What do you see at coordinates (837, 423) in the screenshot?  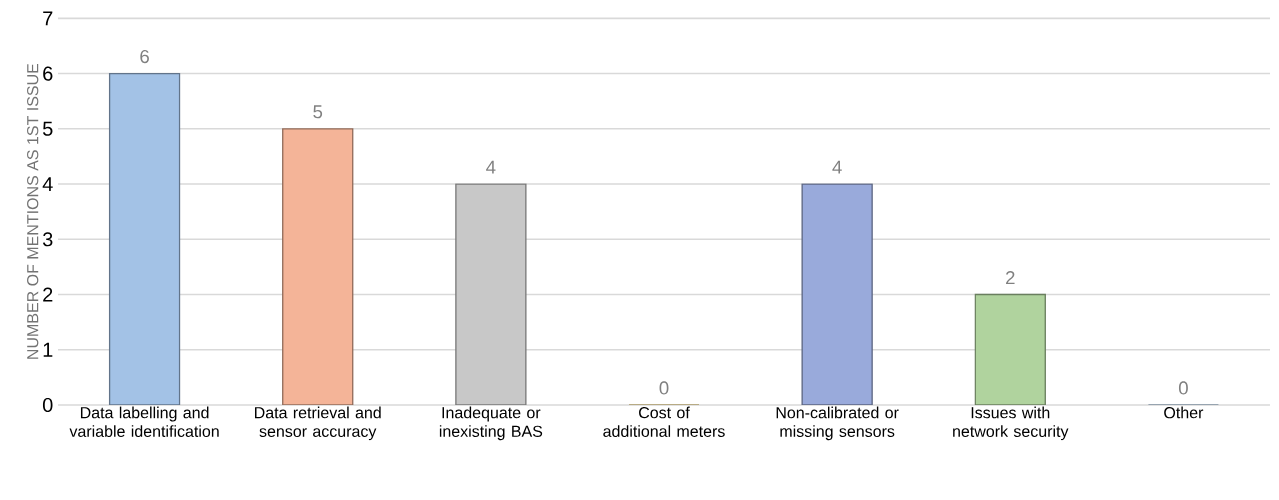 I see `x-tick-label: Non-calibrated or missing sensors` at bounding box center [837, 423].